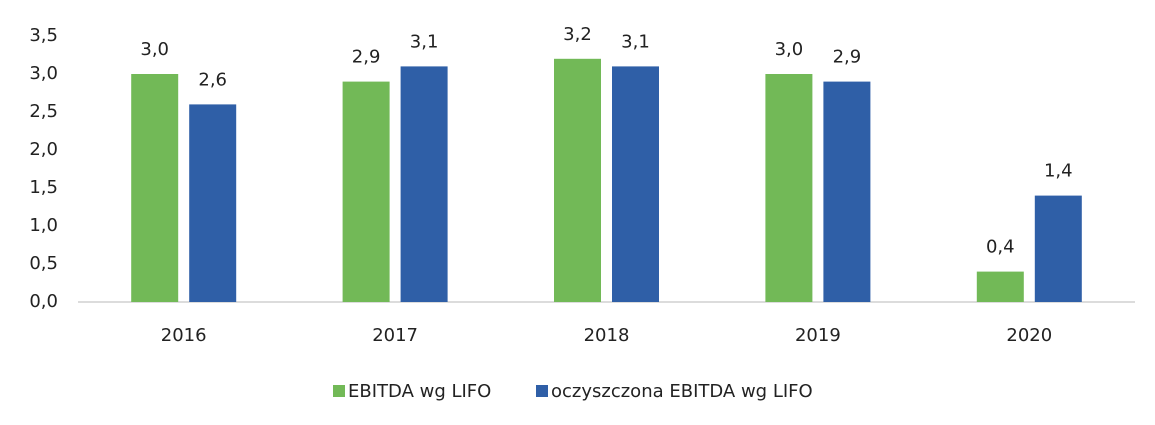 The height and width of the screenshot is (425, 1155). I want to click on data-label: 3,2, so click(577, 34).